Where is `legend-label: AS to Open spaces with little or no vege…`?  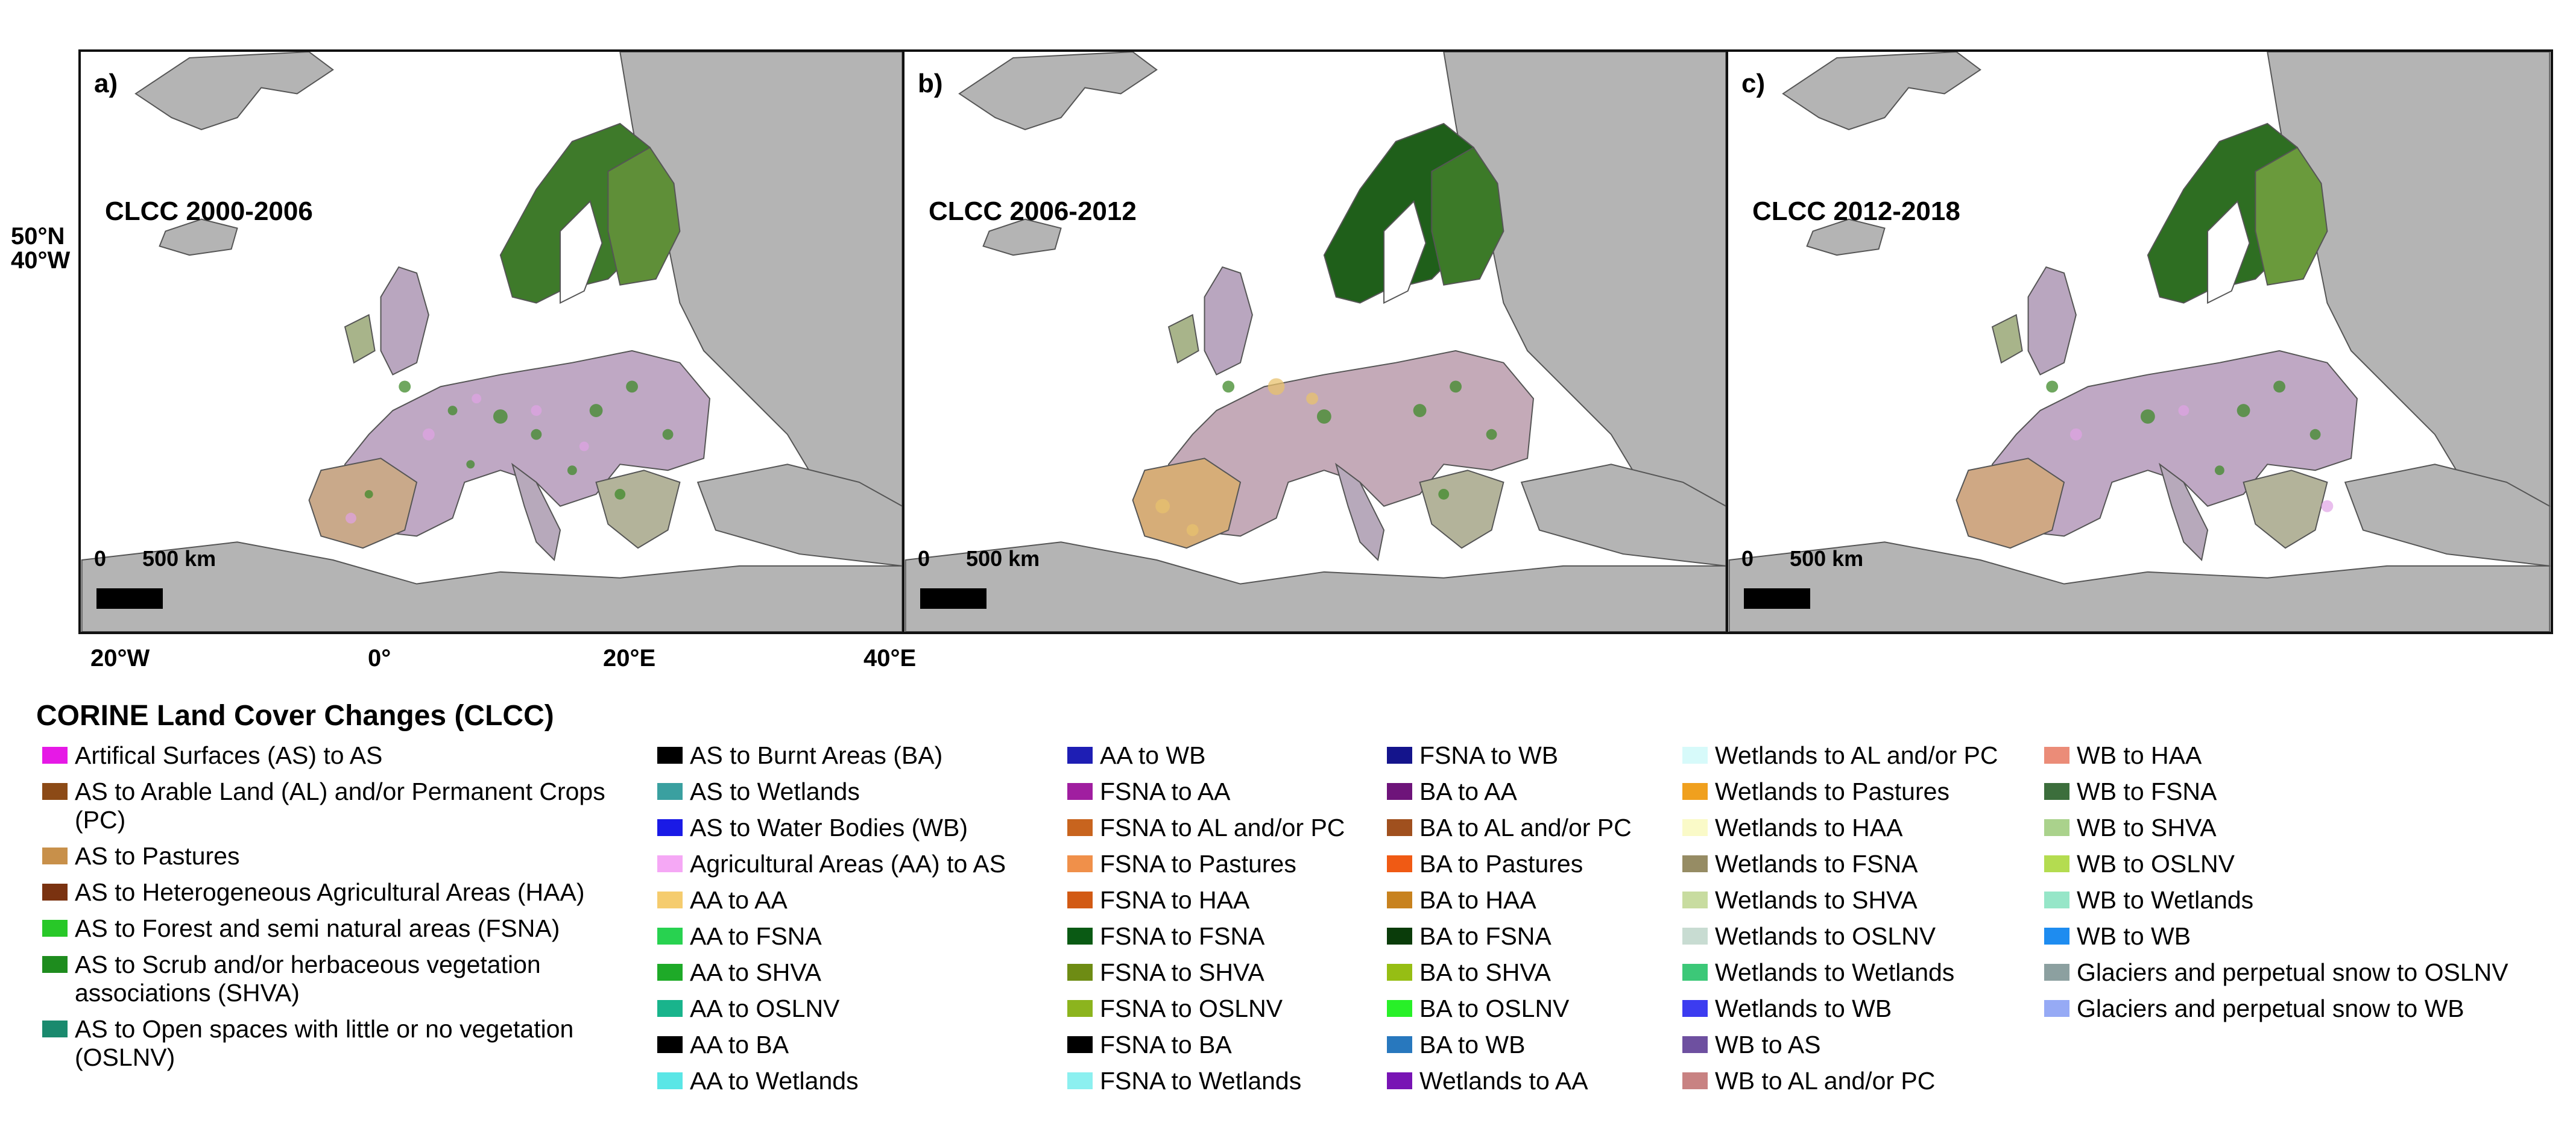 legend-label: AS to Open spaces with little or no vege… is located at coordinates (324, 1043).